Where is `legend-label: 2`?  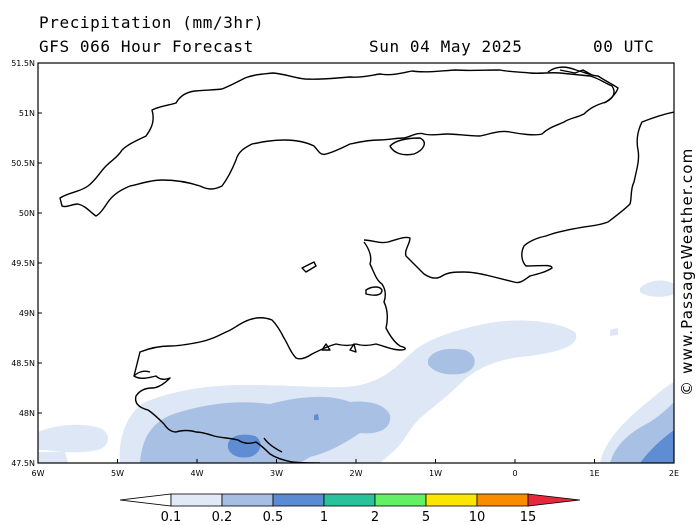 legend-label: 2 is located at coordinates (375, 517).